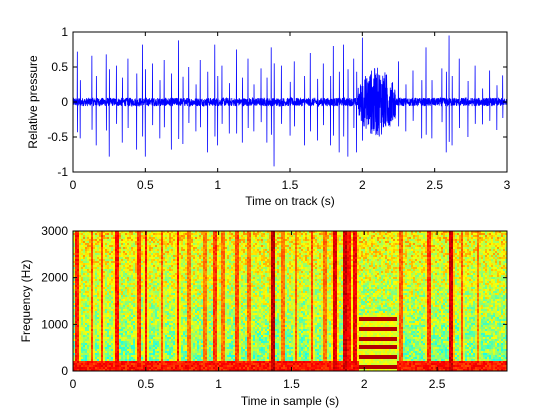  Describe the element at coordinates (145, 384) in the screenshot. I see `spectrogram-x-tick-label: 0.5` at that location.